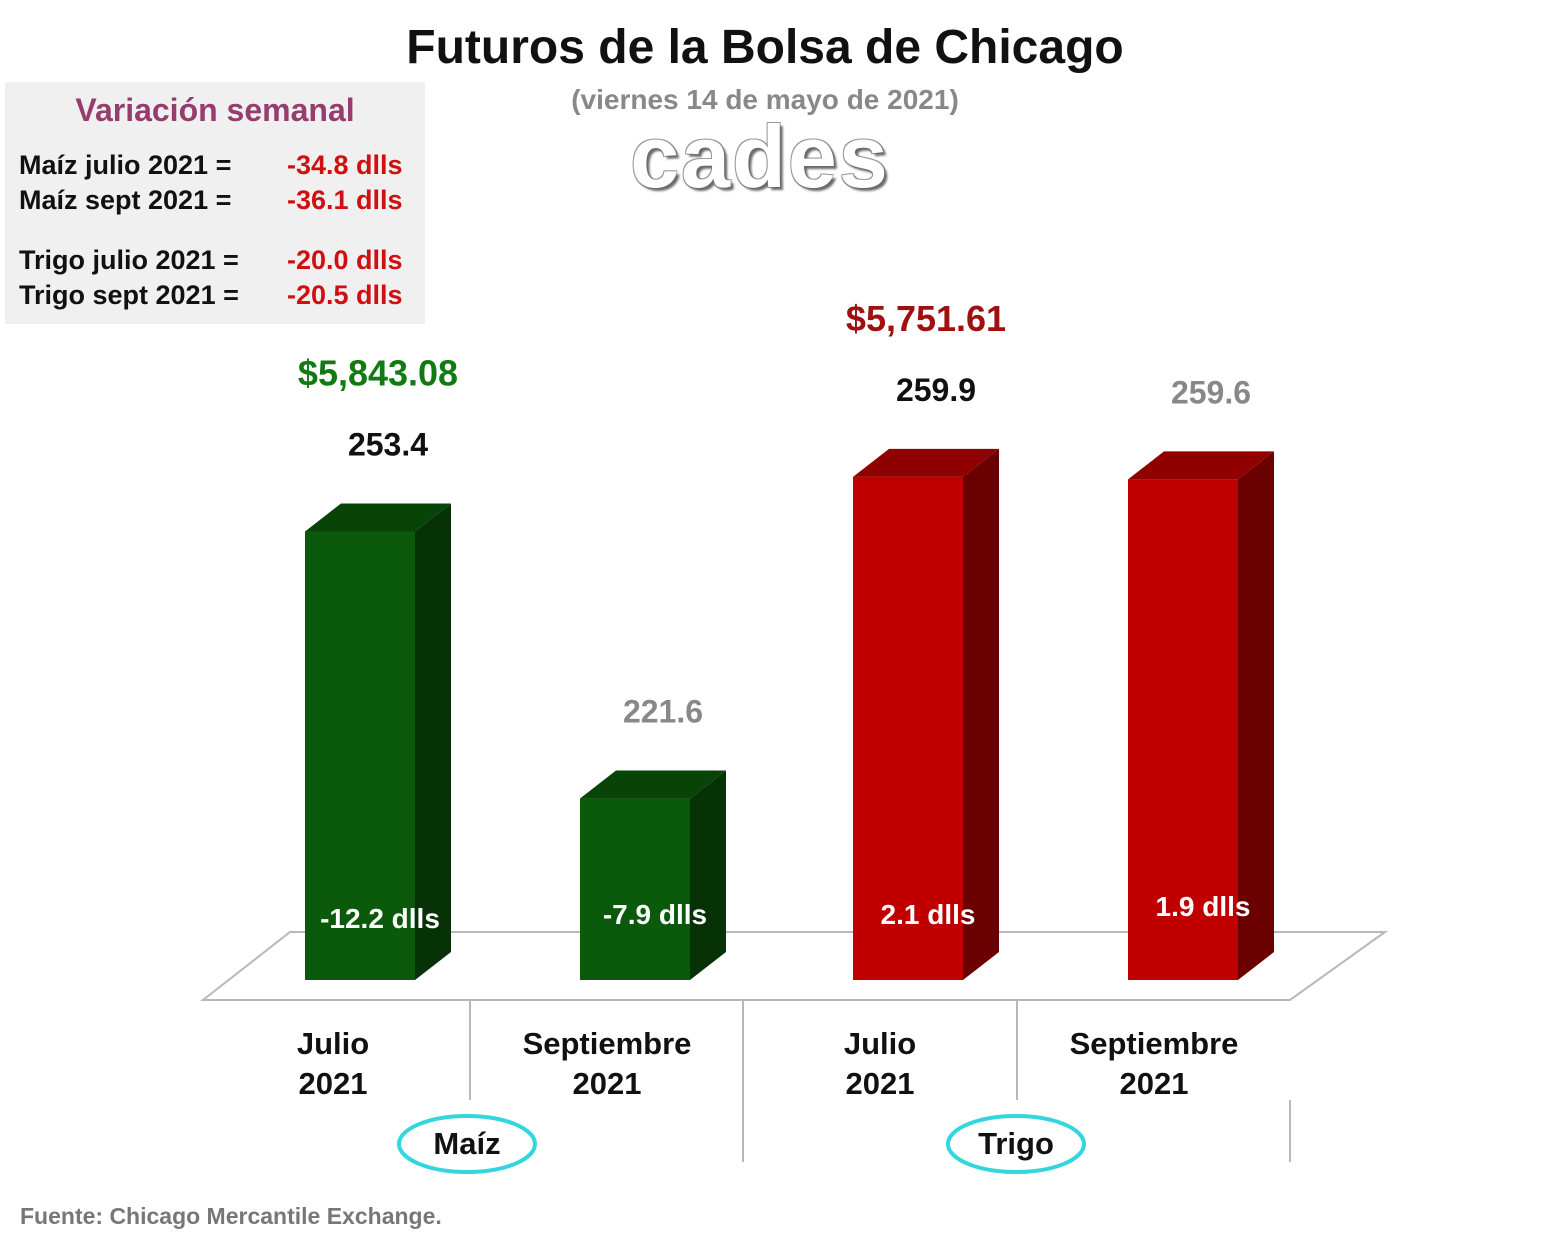 Image resolution: width=1541 pixels, height=1246 pixels. I want to click on cades-logo: cades, so click(760, 156).